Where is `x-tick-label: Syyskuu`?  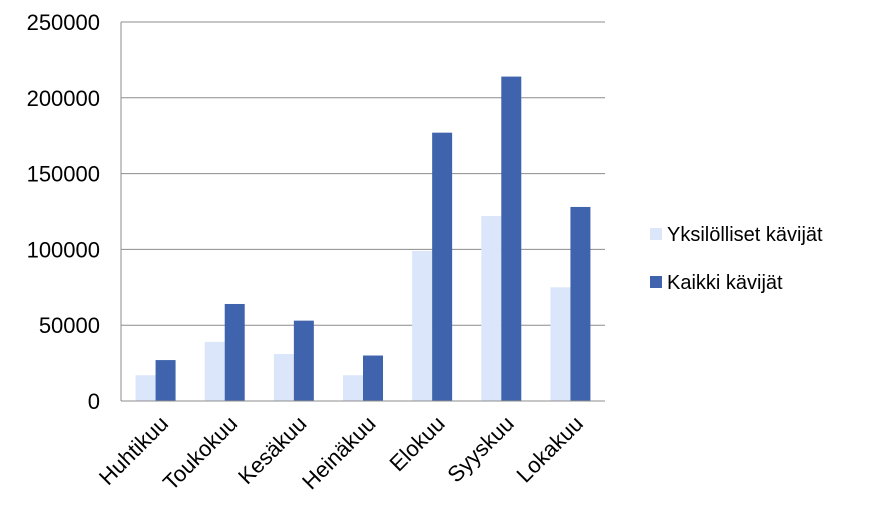 x-tick-label: Syyskuu is located at coordinates (480, 449).